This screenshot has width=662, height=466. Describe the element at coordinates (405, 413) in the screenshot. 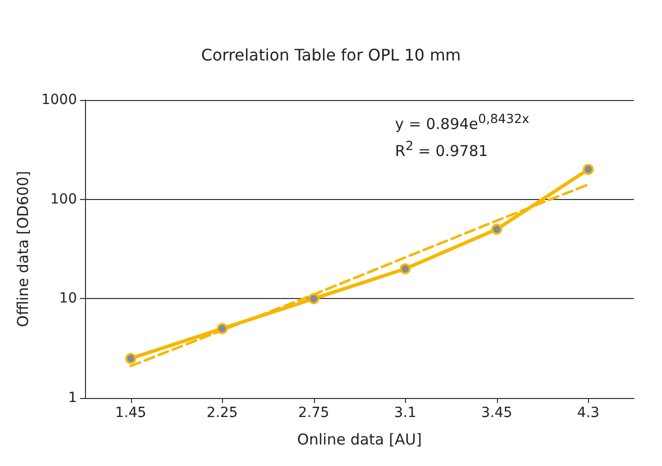

I see `x-tick-label: 3.1` at that location.